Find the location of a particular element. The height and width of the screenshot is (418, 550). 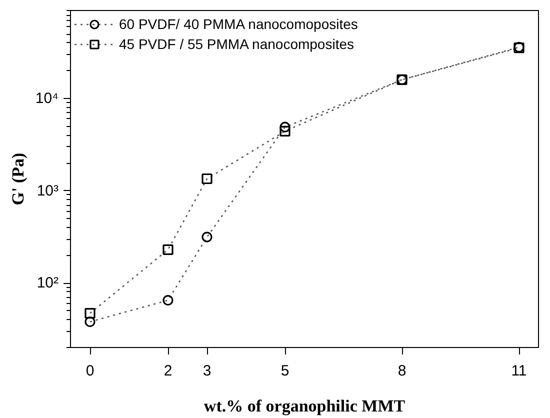

y-tick-label: 10⁴ is located at coordinates (47, 99).